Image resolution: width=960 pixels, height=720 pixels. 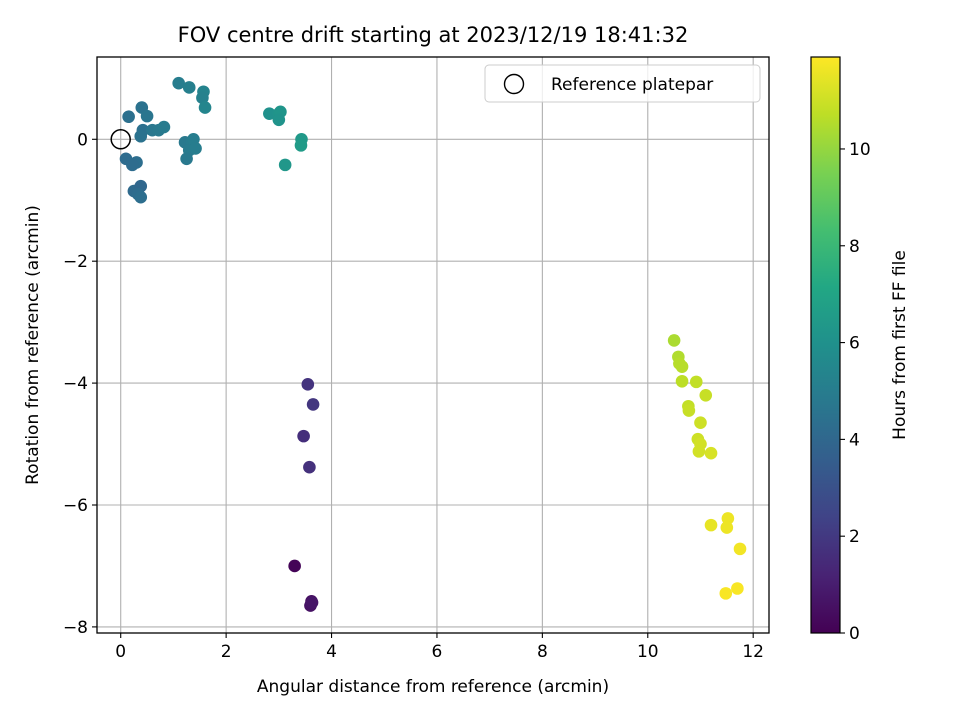 What do you see at coordinates (854, 247) in the screenshot?
I see `colorbar-tick-label: 8` at bounding box center [854, 247].